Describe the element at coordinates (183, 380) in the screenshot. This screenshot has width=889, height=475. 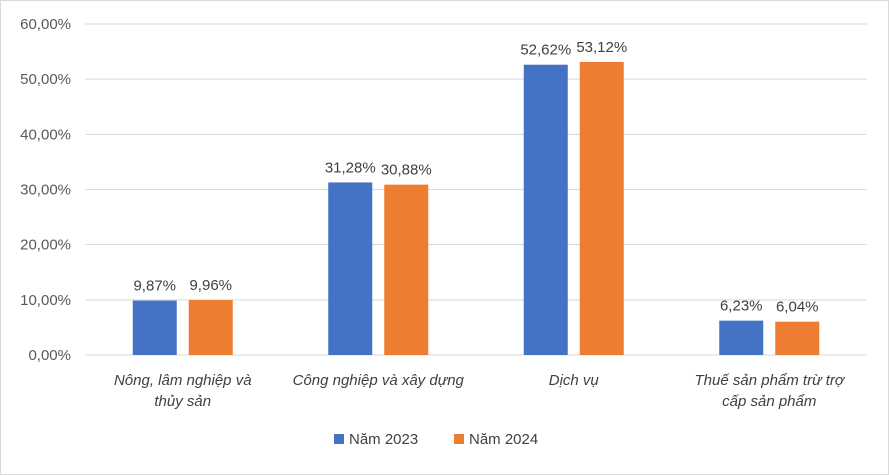
I see `category-label: Nông, lâm nghiệp và` at that location.